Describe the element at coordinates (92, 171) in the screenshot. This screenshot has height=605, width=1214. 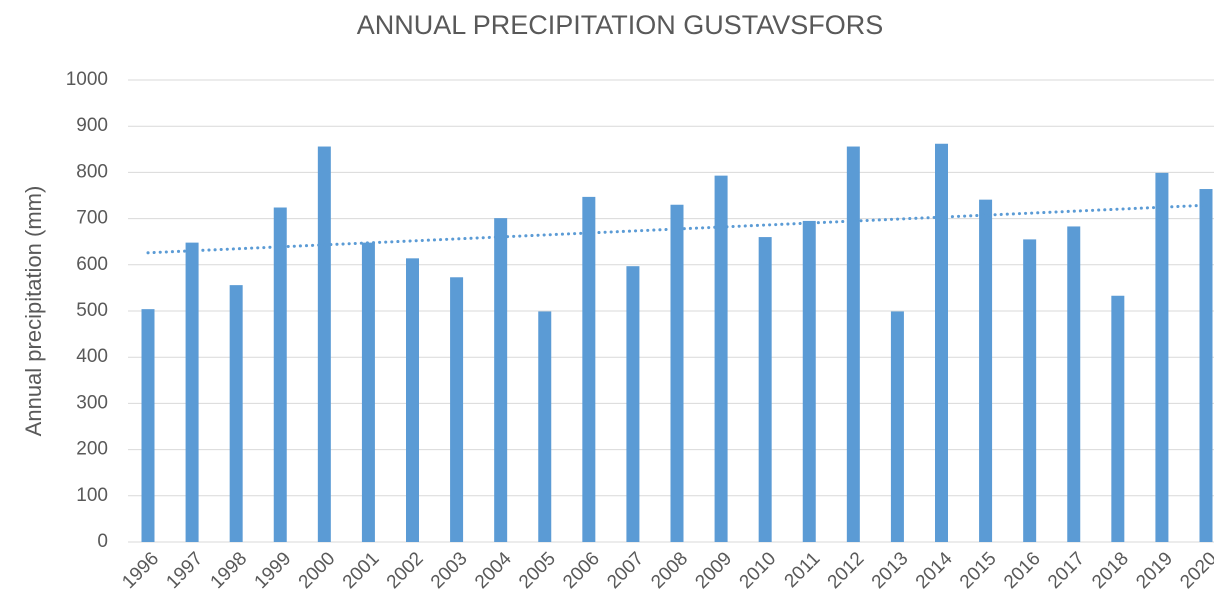
I see `y-tick-label: 800` at that location.